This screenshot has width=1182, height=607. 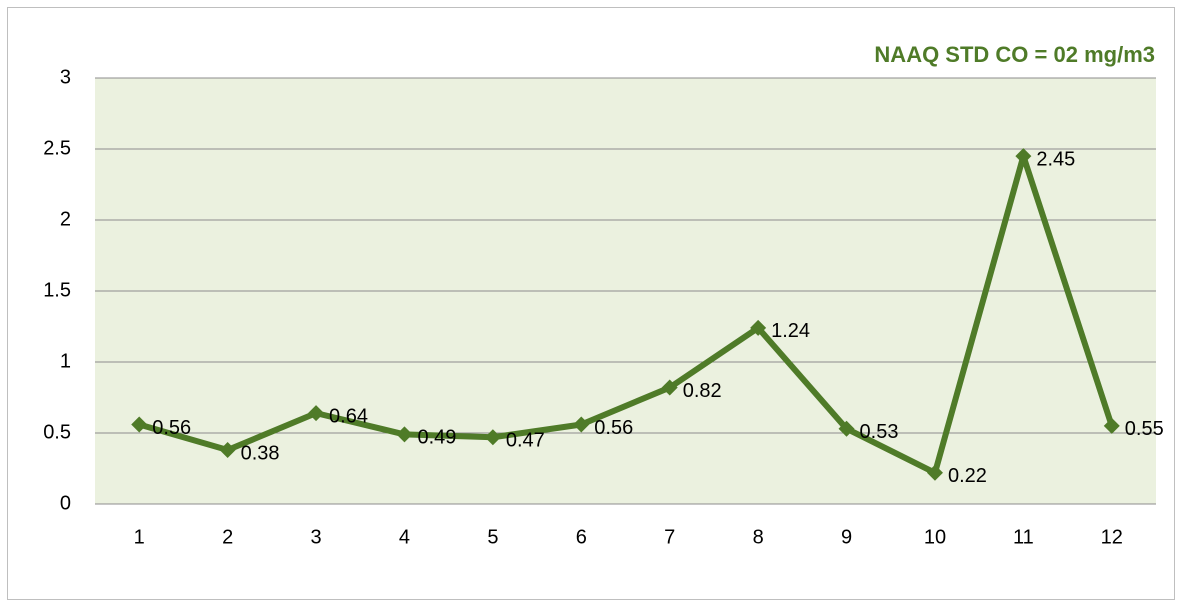 I want to click on x-tick-label: 1, so click(x=139, y=537).